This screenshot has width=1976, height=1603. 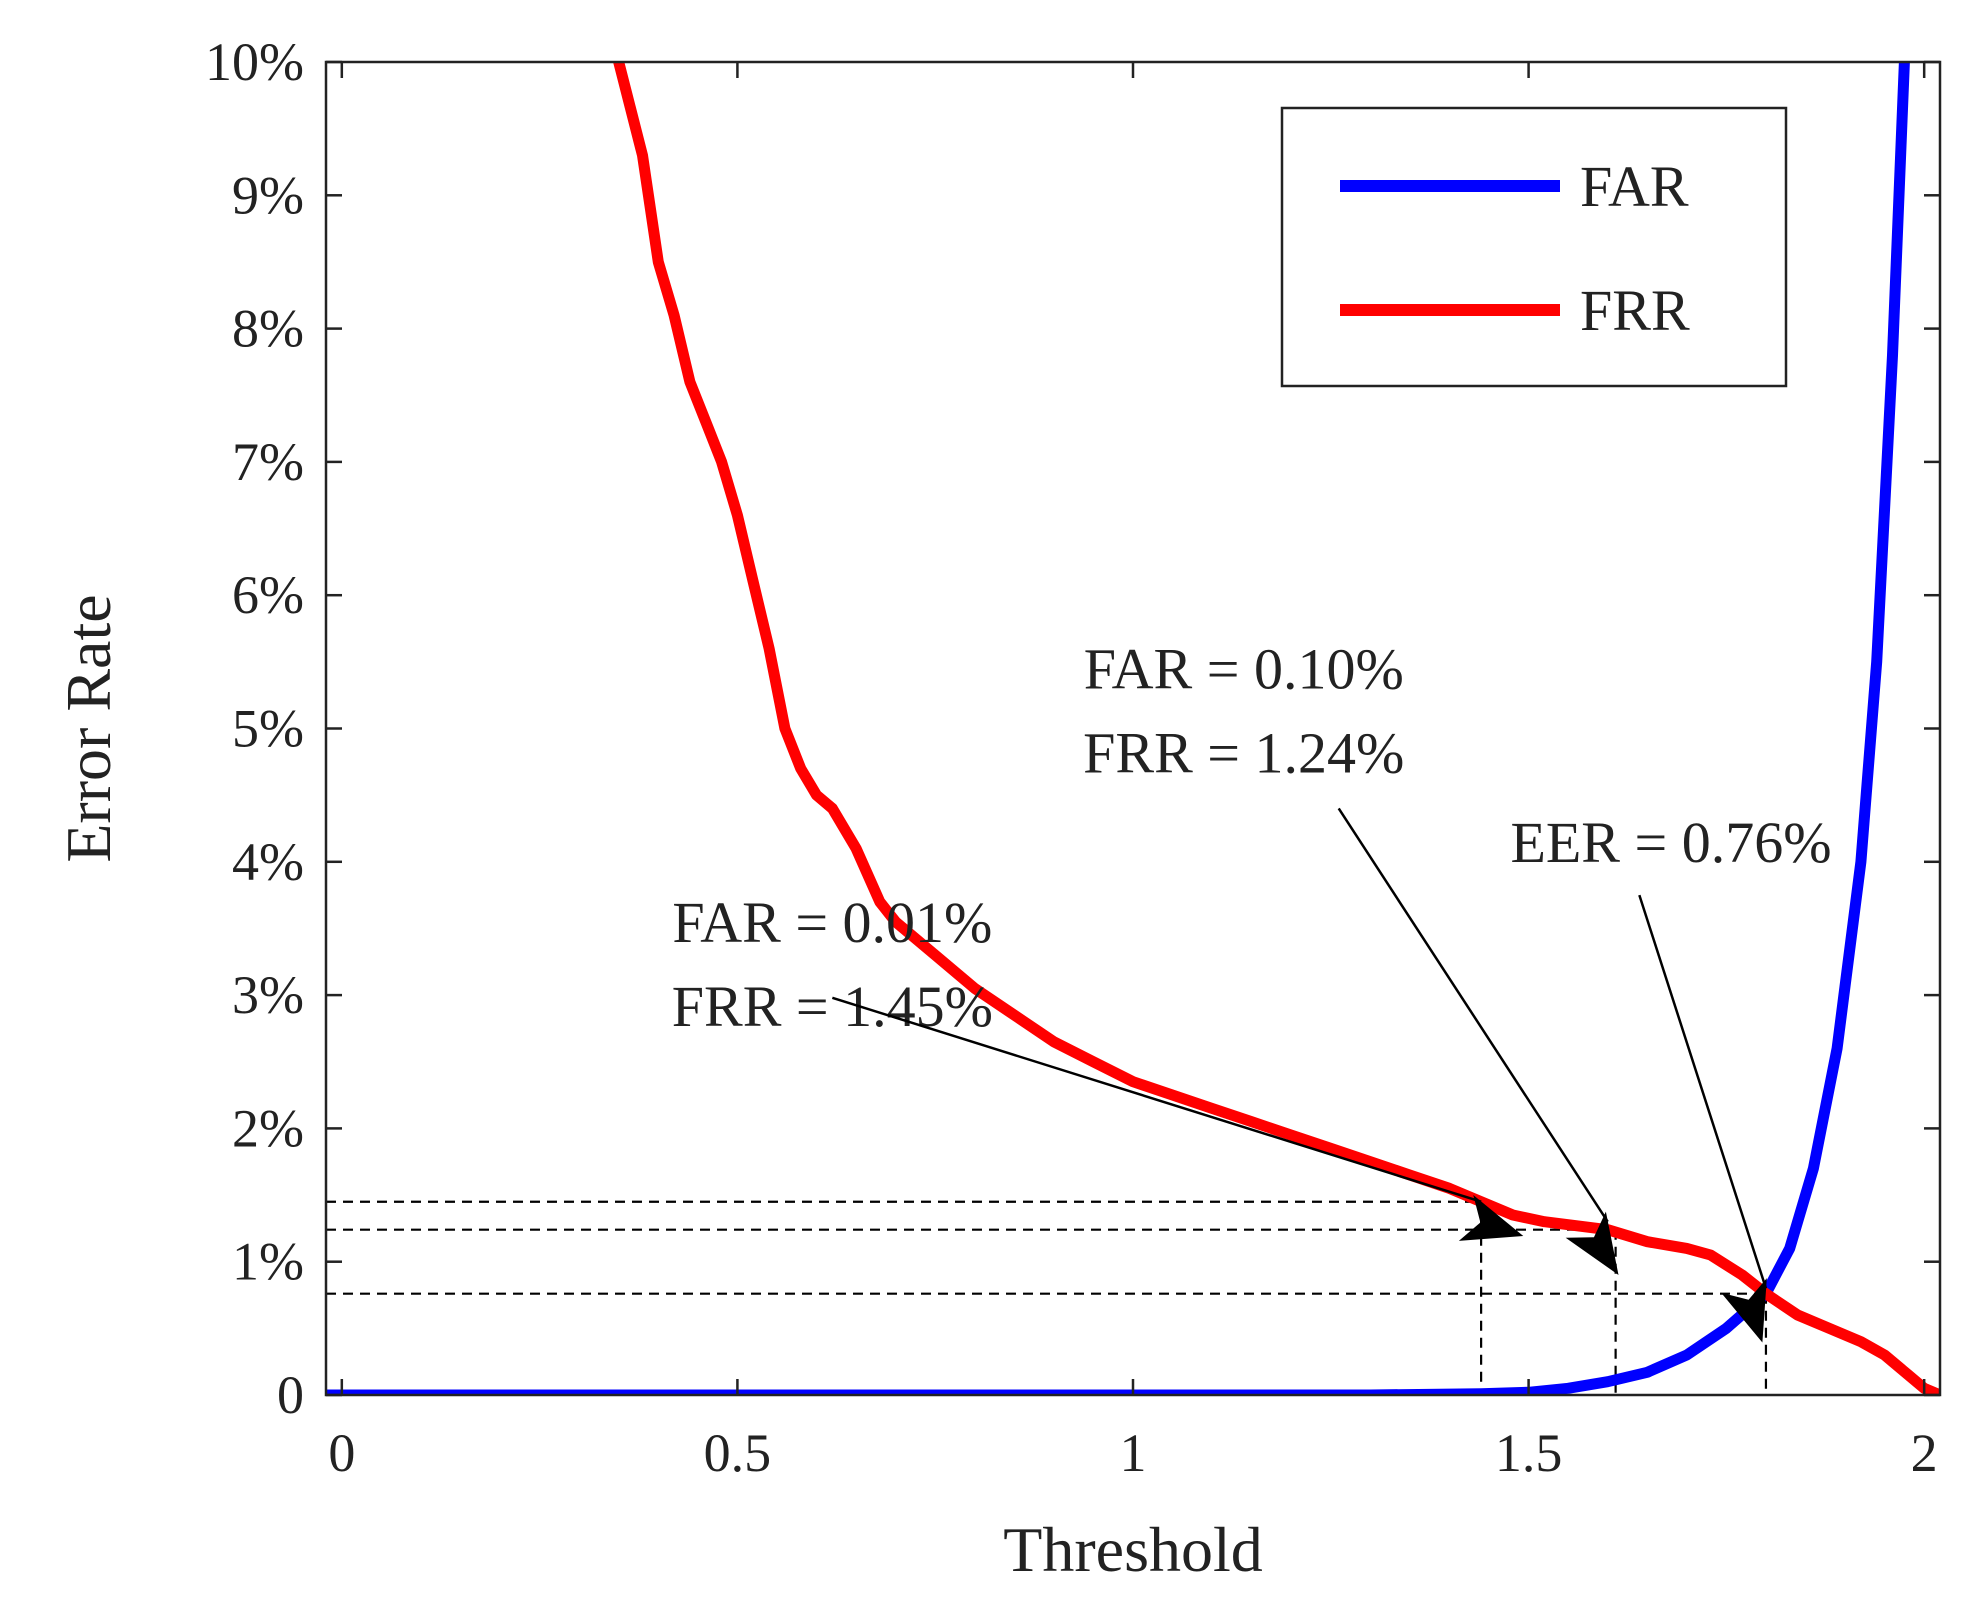 What do you see at coordinates (268, 729) in the screenshot?
I see `y-tick-label: 5%` at bounding box center [268, 729].